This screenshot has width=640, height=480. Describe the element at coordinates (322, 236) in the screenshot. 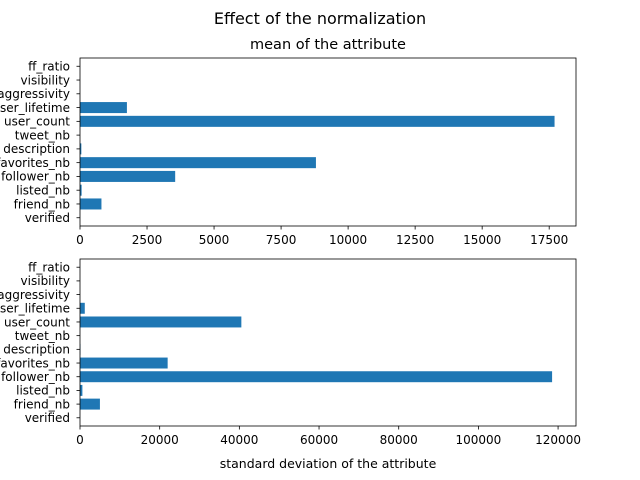

I see `x-axis-ticks-mean: 0 2500 5000 7500 10000 12500 15000 17500` at that location.